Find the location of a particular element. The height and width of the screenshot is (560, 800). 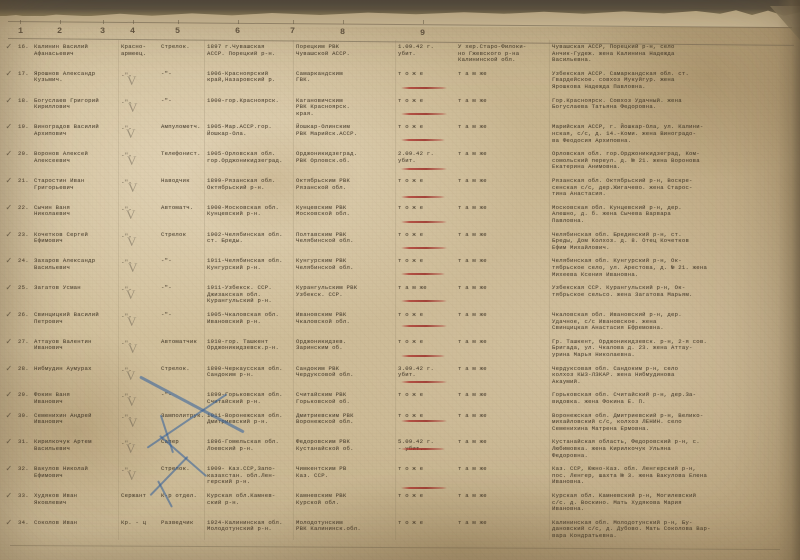

cell-draft-office: Федоровским РВК Кустанайской об. is located at coordinates (325, 445).